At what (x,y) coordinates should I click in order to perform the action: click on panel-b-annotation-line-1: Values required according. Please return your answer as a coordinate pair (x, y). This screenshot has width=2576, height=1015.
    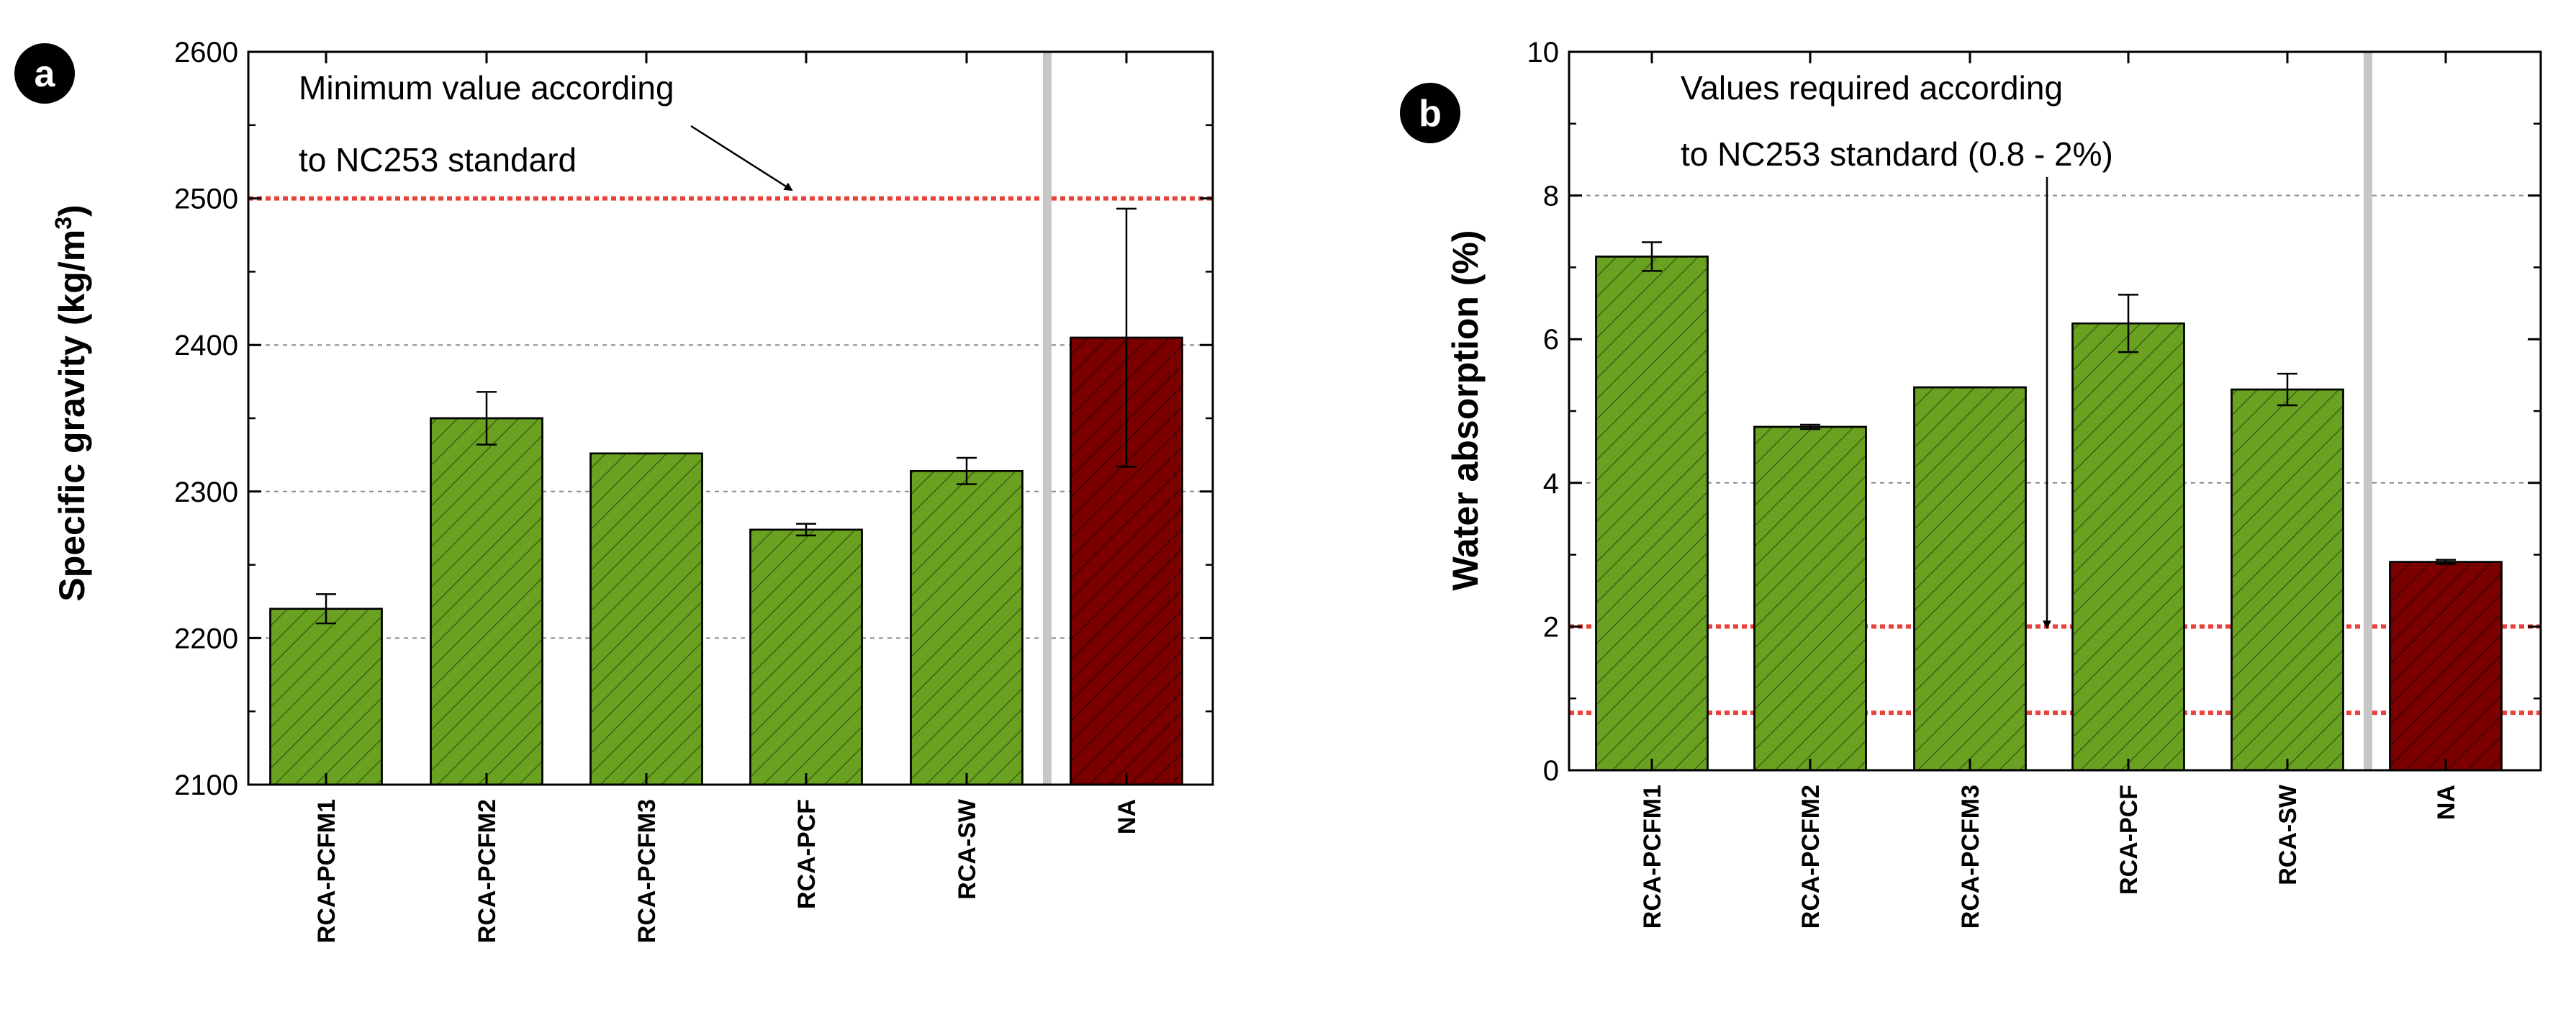
    Looking at the image, I should click on (1872, 88).